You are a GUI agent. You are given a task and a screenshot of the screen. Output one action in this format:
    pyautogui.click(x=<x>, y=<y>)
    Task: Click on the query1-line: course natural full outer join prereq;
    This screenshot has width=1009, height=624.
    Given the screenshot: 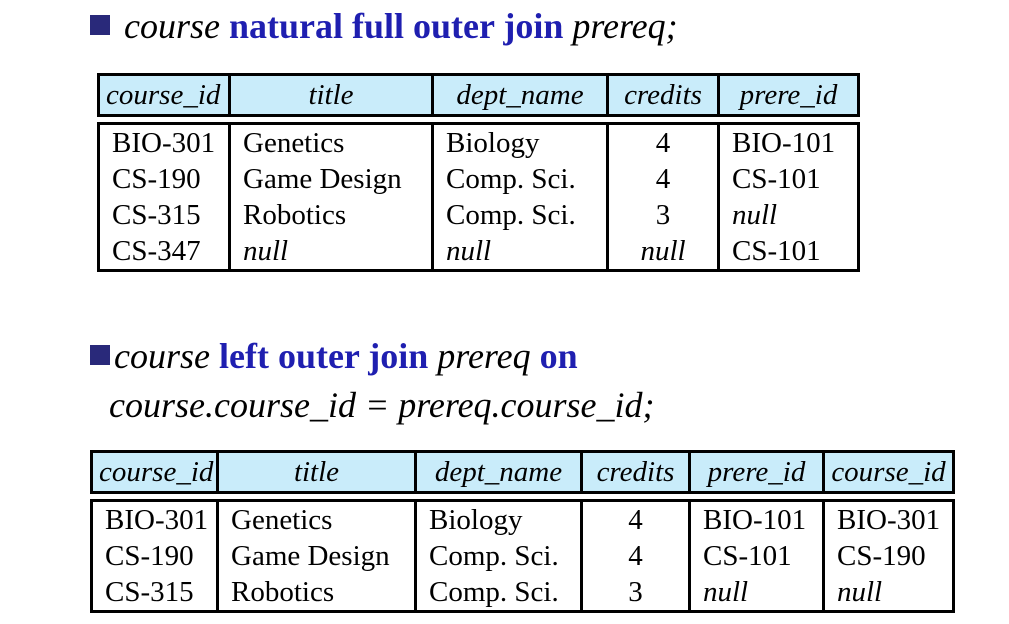 What is the action you would take?
    pyautogui.click(x=384, y=26)
    